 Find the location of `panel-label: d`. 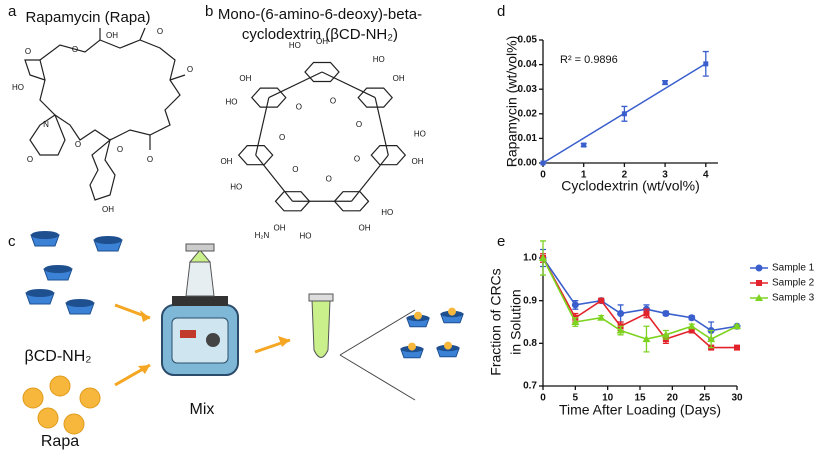

panel-label: d is located at coordinates (501, 11).